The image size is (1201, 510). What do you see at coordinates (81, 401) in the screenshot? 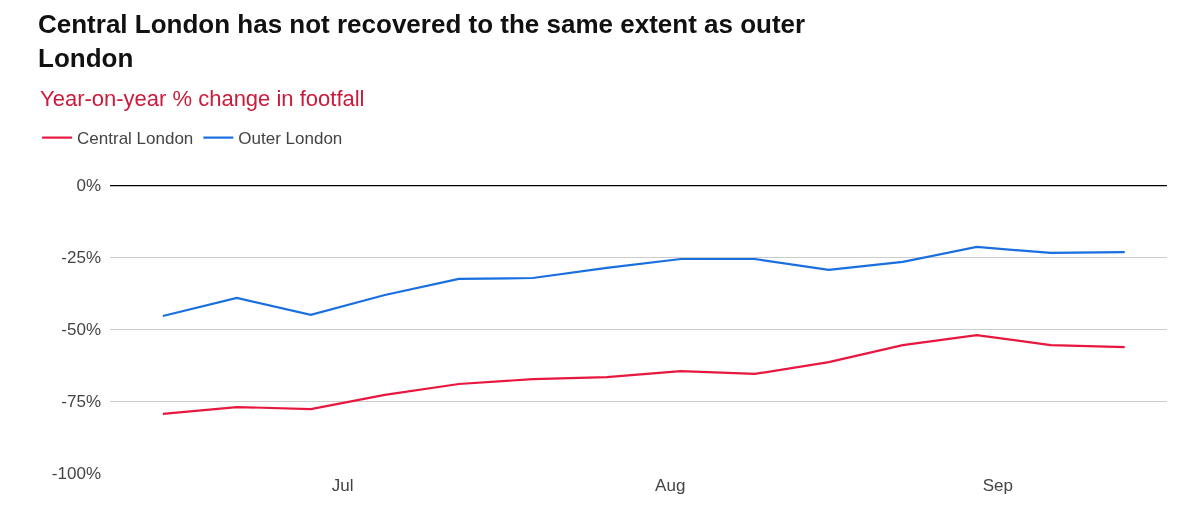
I see `y-tick-label: -75%` at bounding box center [81, 401].